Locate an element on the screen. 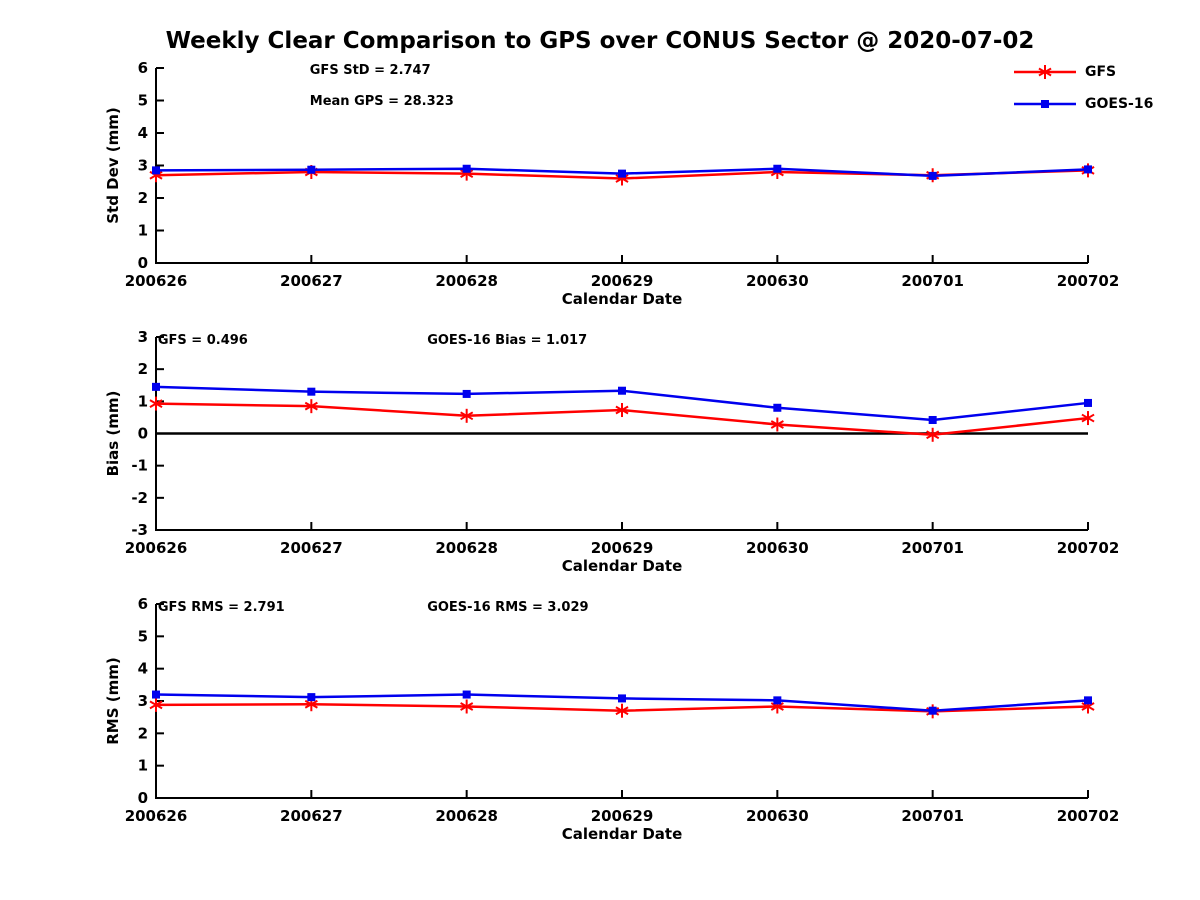  legend-label-gfs: GFS is located at coordinates (1101, 72).